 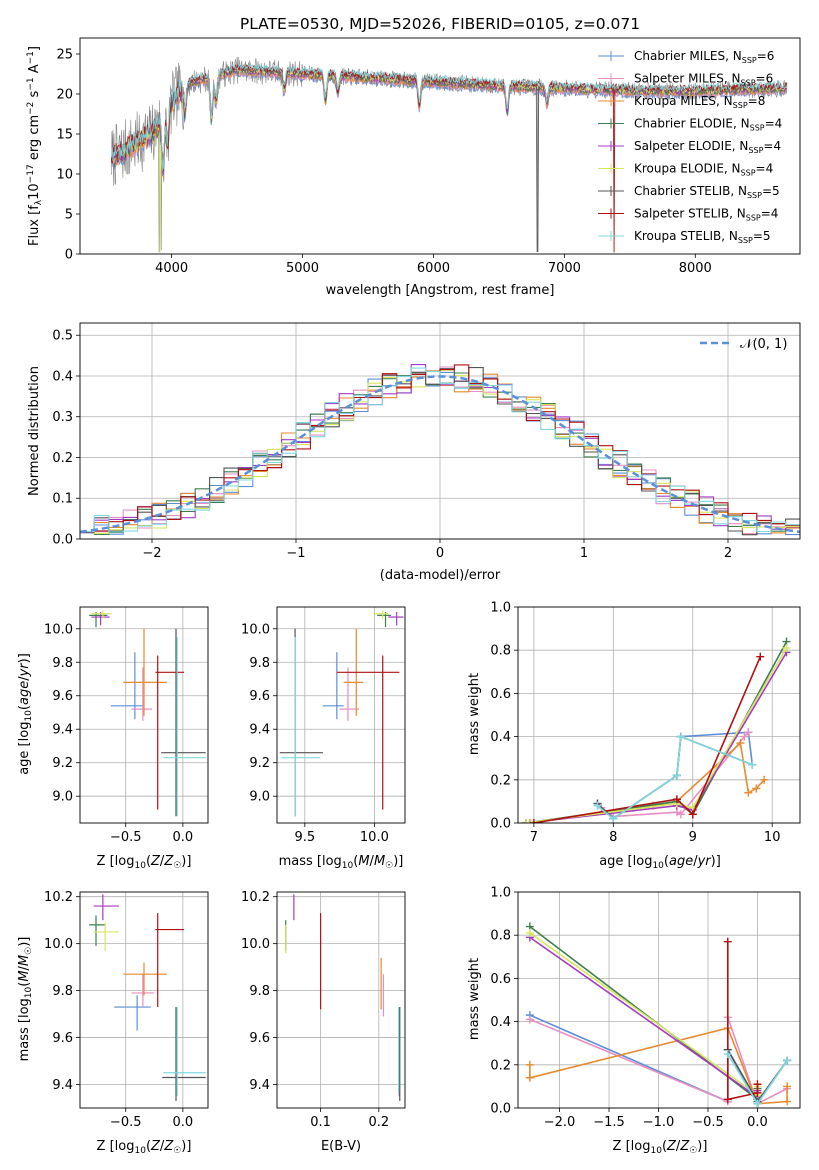 What do you see at coordinates (706, 215) in the screenshot?
I see `legend-label-7: Salpeter STELIB, NSSP=4` at bounding box center [706, 215].